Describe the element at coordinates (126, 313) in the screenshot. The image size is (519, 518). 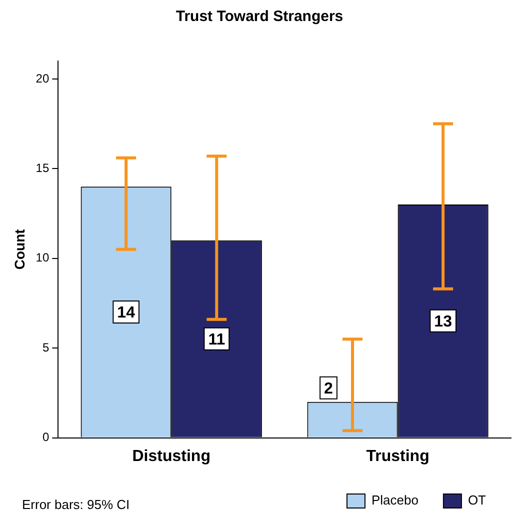
I see `data-label: 14` at that location.